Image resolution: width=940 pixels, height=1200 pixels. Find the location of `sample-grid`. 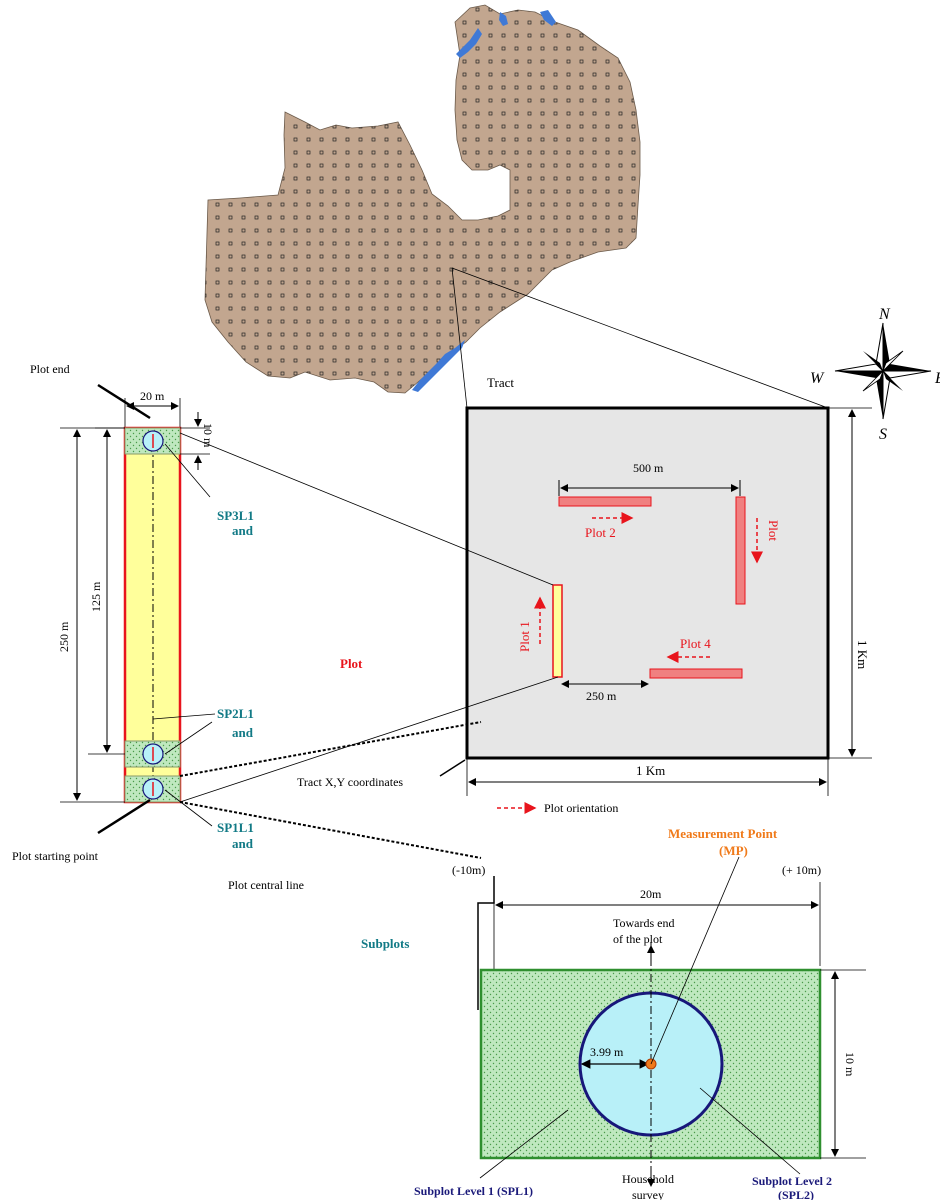

sample-grid is located at coordinates (422, 199).